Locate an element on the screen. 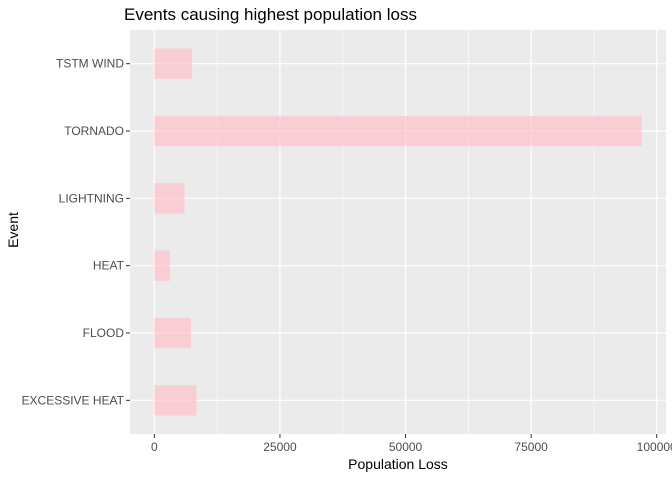 Image resolution: width=672 pixels, height=480 pixels. y-axis-title: Event is located at coordinates (13, 230).